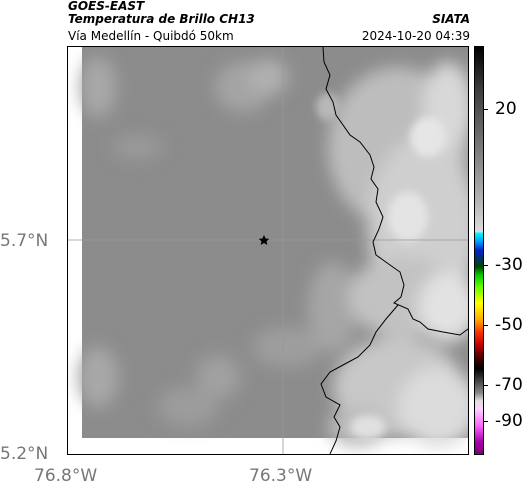  I want to click on colorbar-tick: 20, so click(500, 109).